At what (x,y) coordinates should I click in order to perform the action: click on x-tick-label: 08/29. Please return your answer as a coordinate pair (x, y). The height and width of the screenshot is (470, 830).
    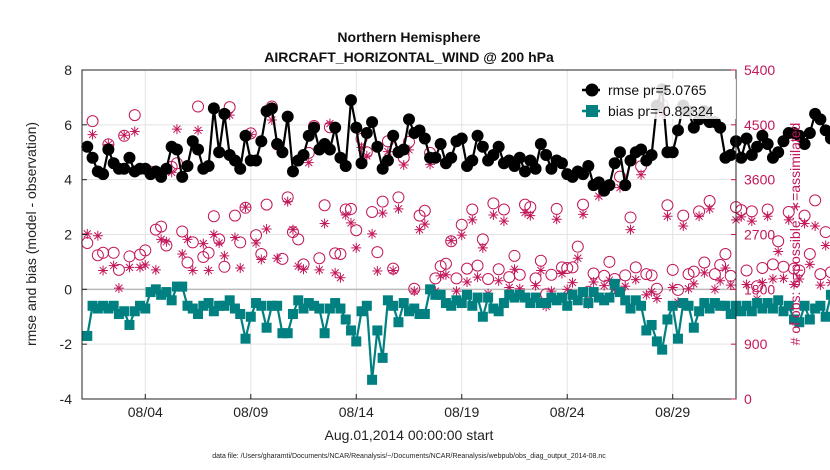
    Looking at the image, I should click on (672, 412).